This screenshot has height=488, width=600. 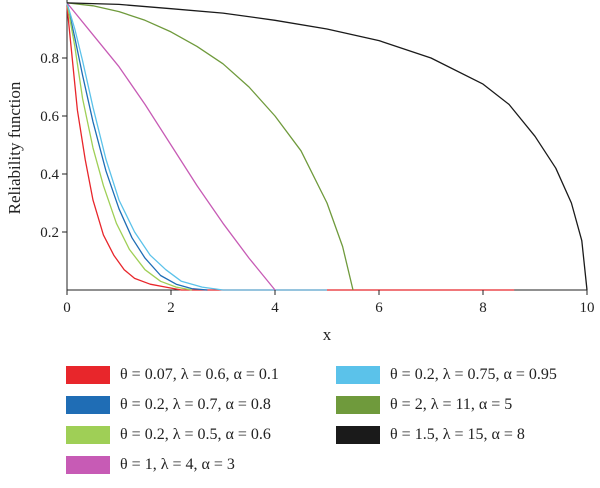 I want to click on legend-item-2: θ = 0.2, λ = 0.5, α = 0.6, so click(x=168, y=435).